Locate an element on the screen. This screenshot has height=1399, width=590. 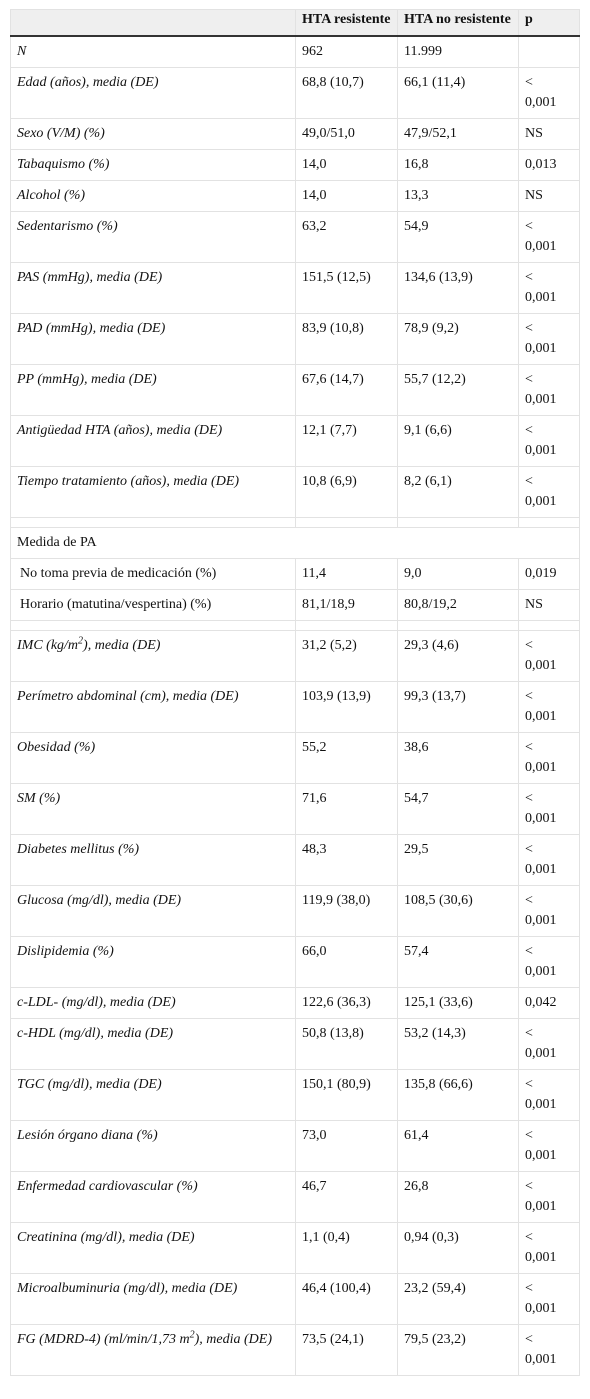
label-text: Antigüedad HTA (años), media (DE) is located at coordinates (120, 430).